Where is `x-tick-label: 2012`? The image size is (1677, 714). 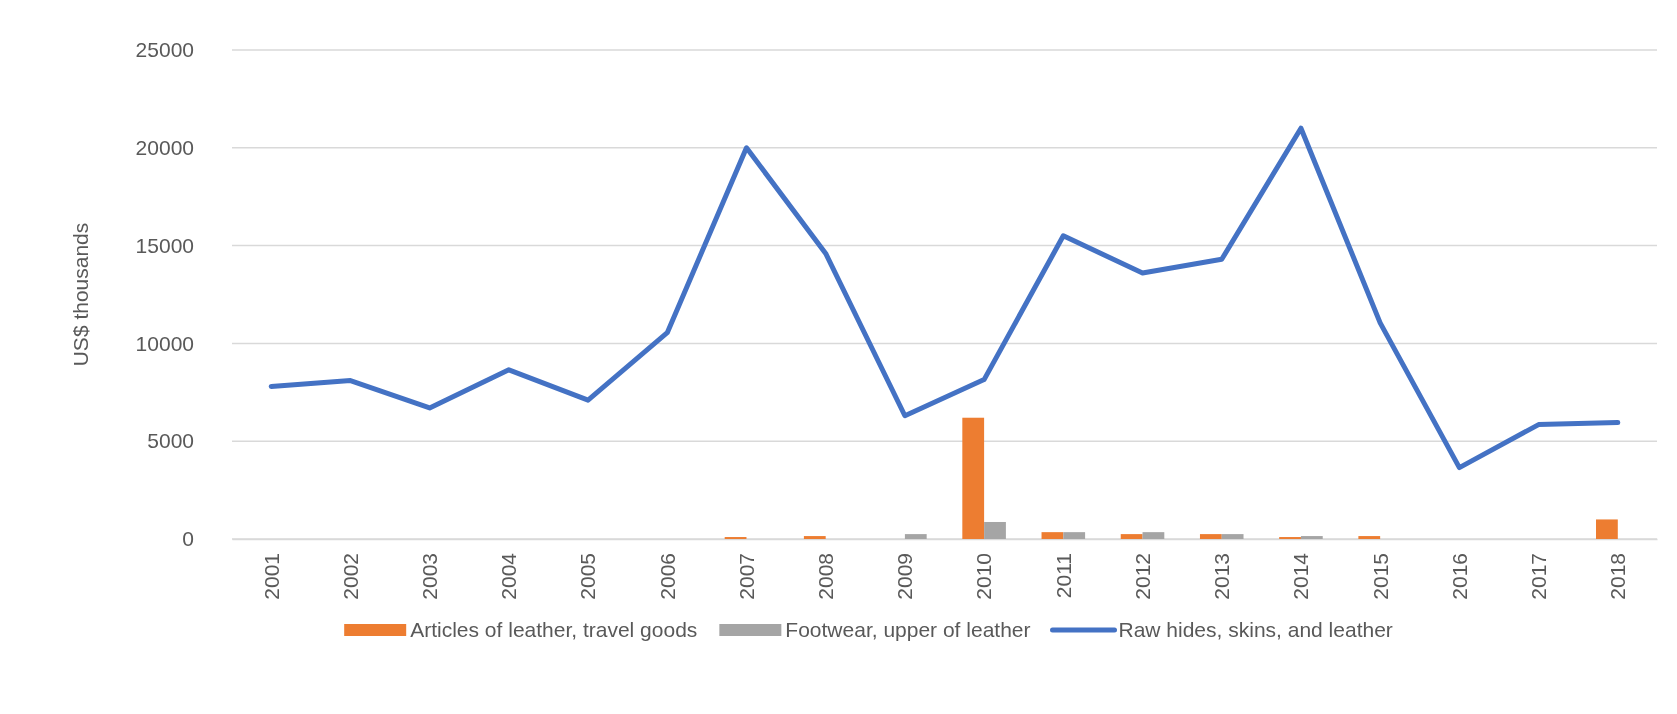
x-tick-label: 2012 is located at coordinates (1142, 576).